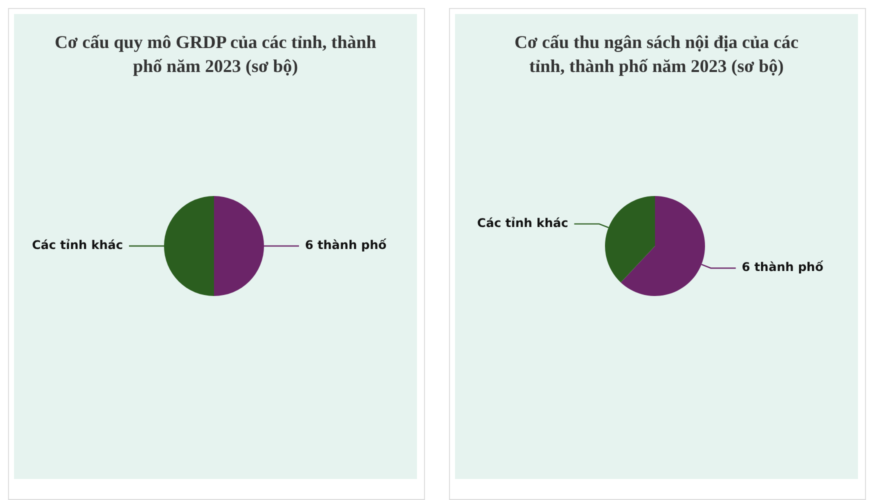 The width and height of the screenshot is (873, 500). I want to click on chart-title: Cơ cấu quy mô GRDP của các tỉnh, thành phố năm 2023 (sơ bộ), so click(216, 54).